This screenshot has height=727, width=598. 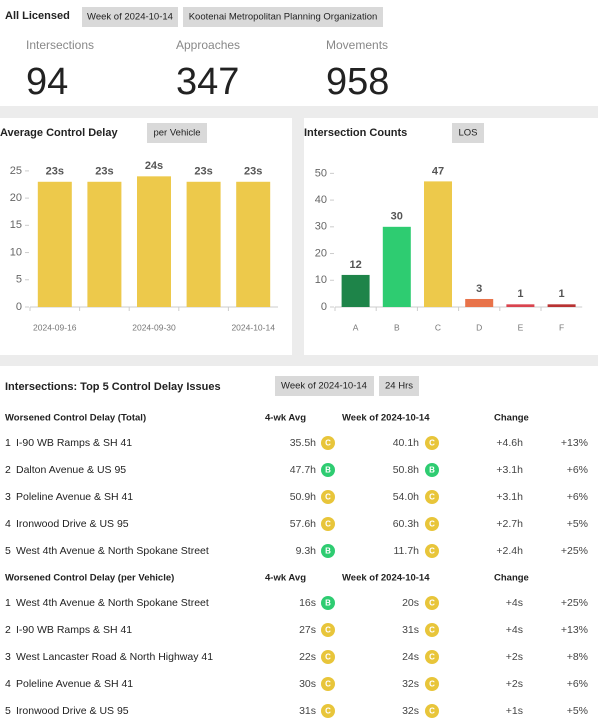 What do you see at coordinates (154, 166) in the screenshot?
I see `data-label: 24s` at bounding box center [154, 166].